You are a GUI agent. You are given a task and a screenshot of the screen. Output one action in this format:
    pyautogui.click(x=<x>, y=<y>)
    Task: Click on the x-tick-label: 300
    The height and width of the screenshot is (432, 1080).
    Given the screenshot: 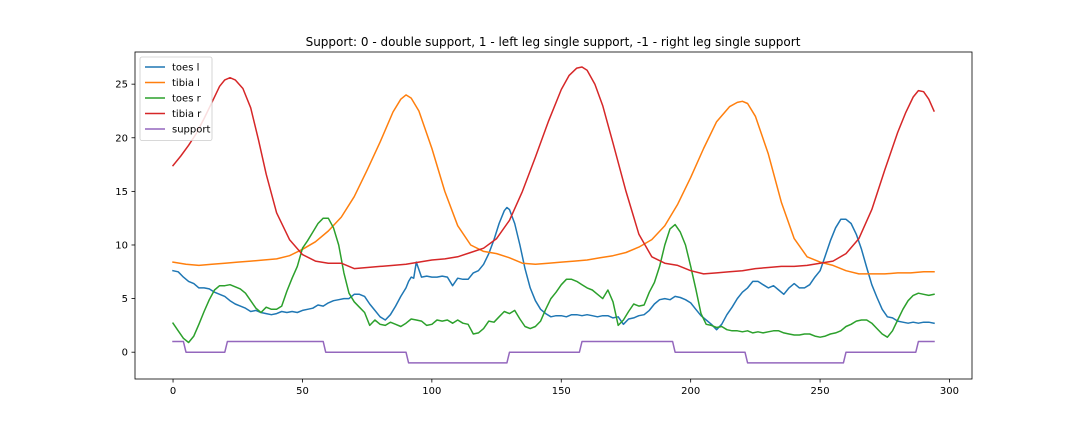 What is the action you would take?
    pyautogui.click(x=949, y=391)
    